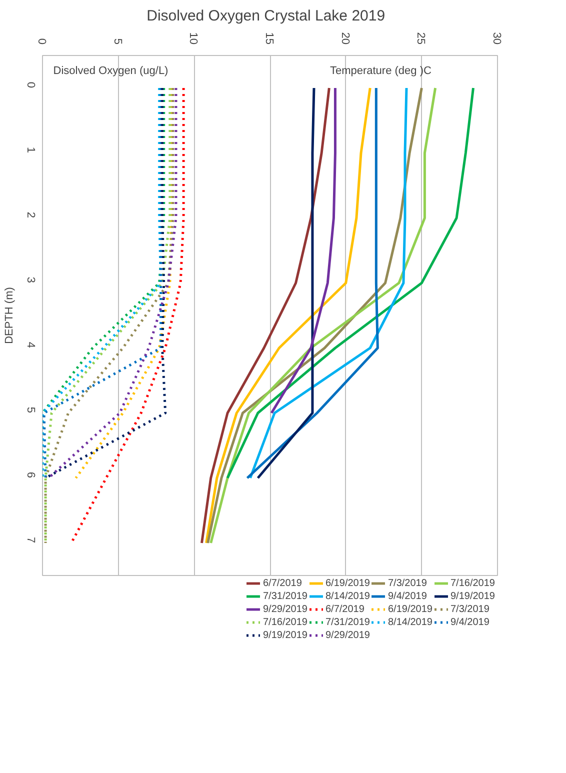  I want to click on x-tick-label: 15, so click(269, 38).